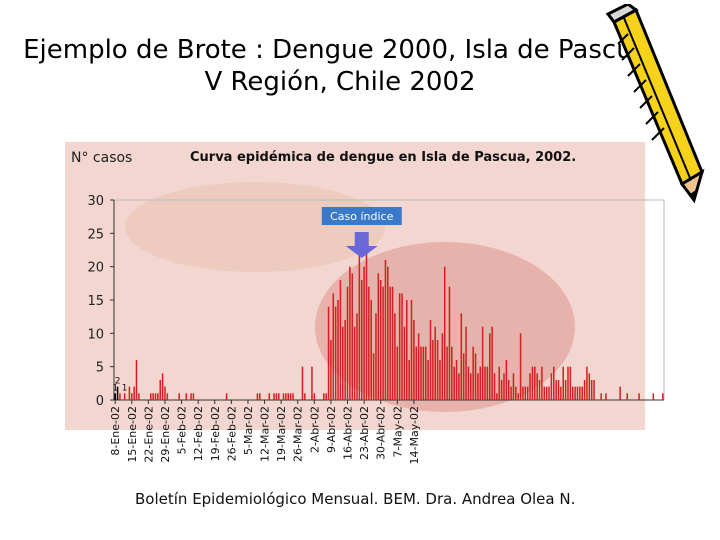 This screenshot has width=720, height=540. What do you see at coordinates (281, 434) in the screenshot?
I see `x-tick-label: 19-Mar-02` at bounding box center [281, 434].